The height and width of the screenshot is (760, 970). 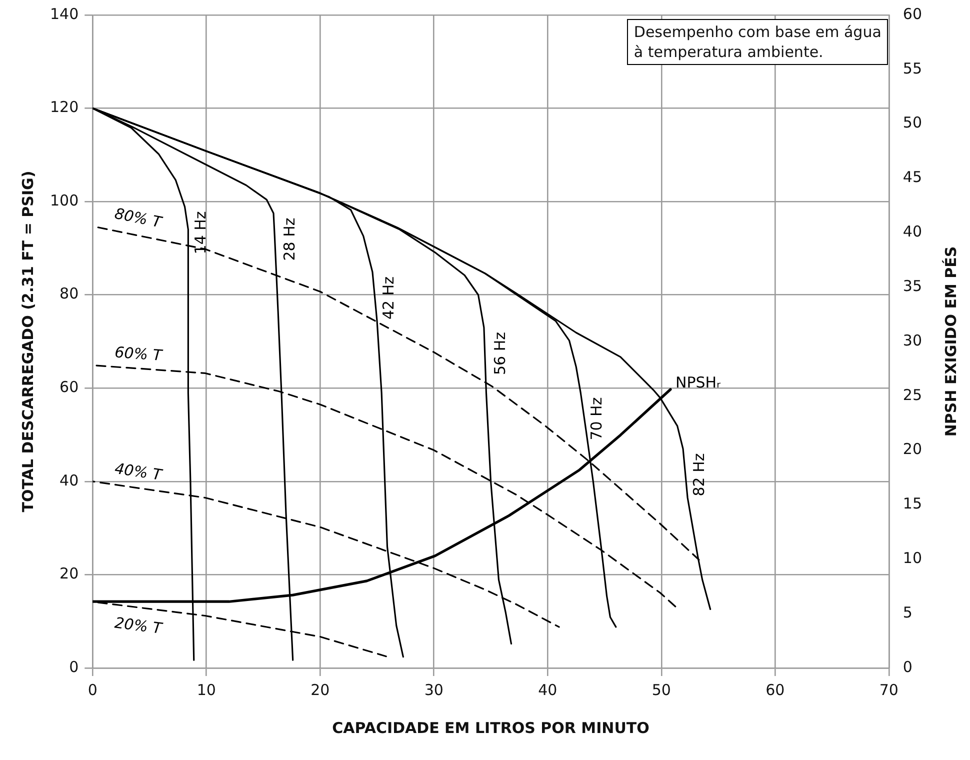 I want to click on y2-tick-label: 20, so click(x=912, y=449).